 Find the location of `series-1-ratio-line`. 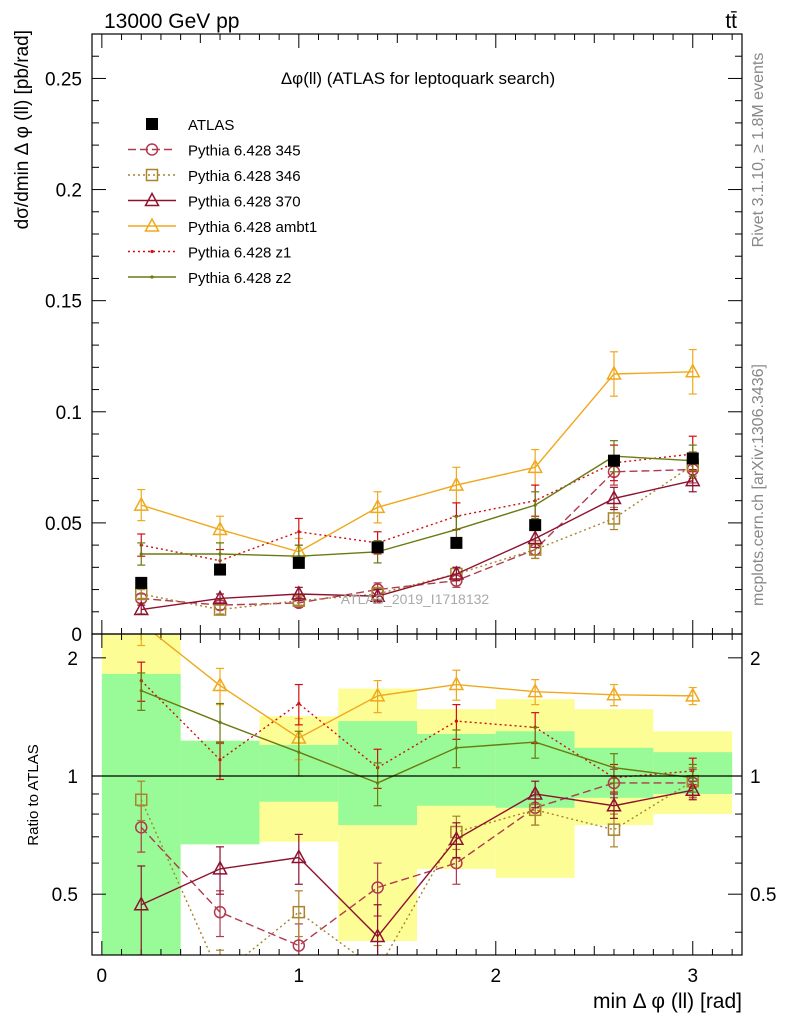

series-1-ratio-line is located at coordinates (417, 867).